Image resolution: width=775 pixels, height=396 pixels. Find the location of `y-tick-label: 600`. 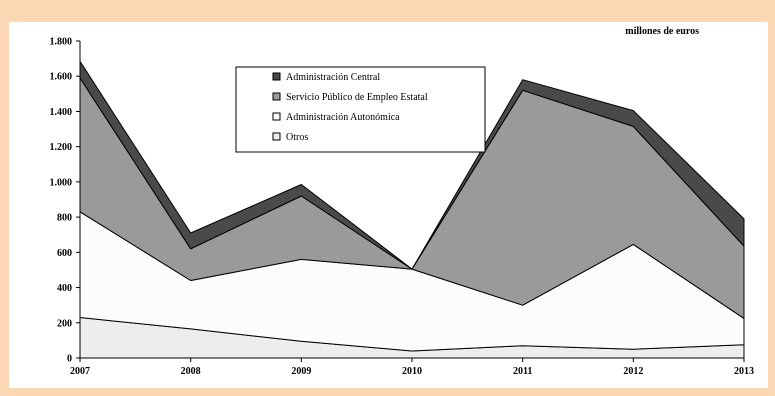

y-tick-label: 600 is located at coordinates (64, 253).